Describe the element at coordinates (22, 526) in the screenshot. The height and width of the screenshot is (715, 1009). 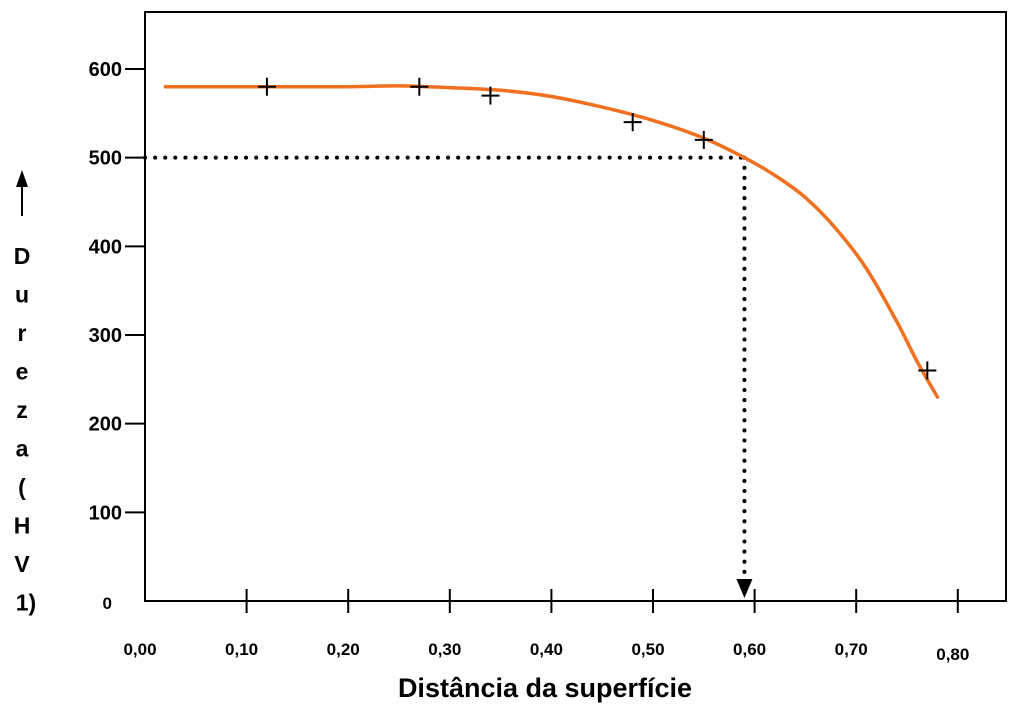
I see `y-axis-label-letter: H` at that location.